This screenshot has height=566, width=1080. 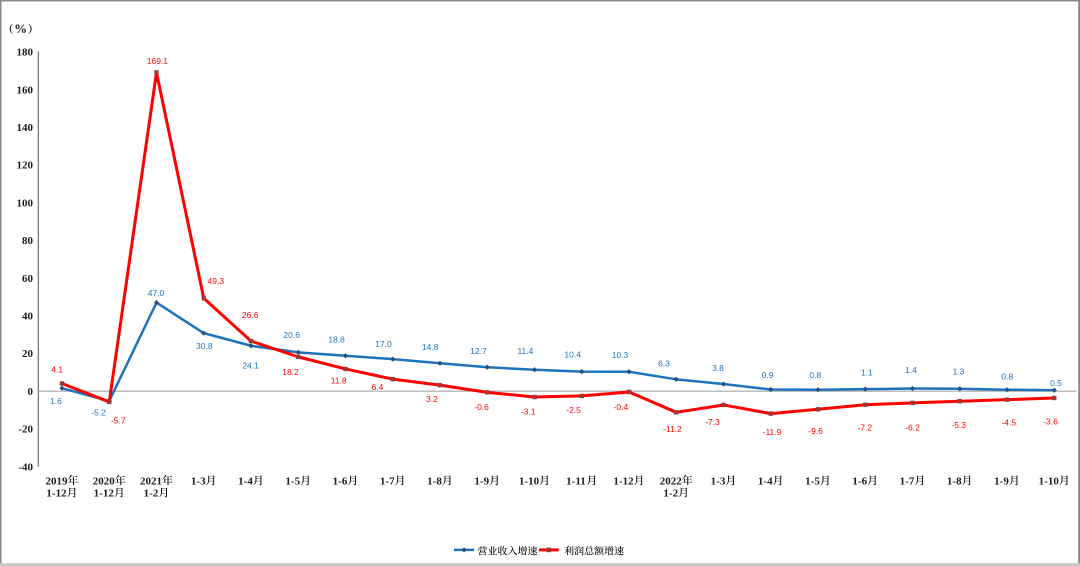 What do you see at coordinates (25, 203) in the screenshot?
I see `svg-text: 100` at bounding box center [25, 203].